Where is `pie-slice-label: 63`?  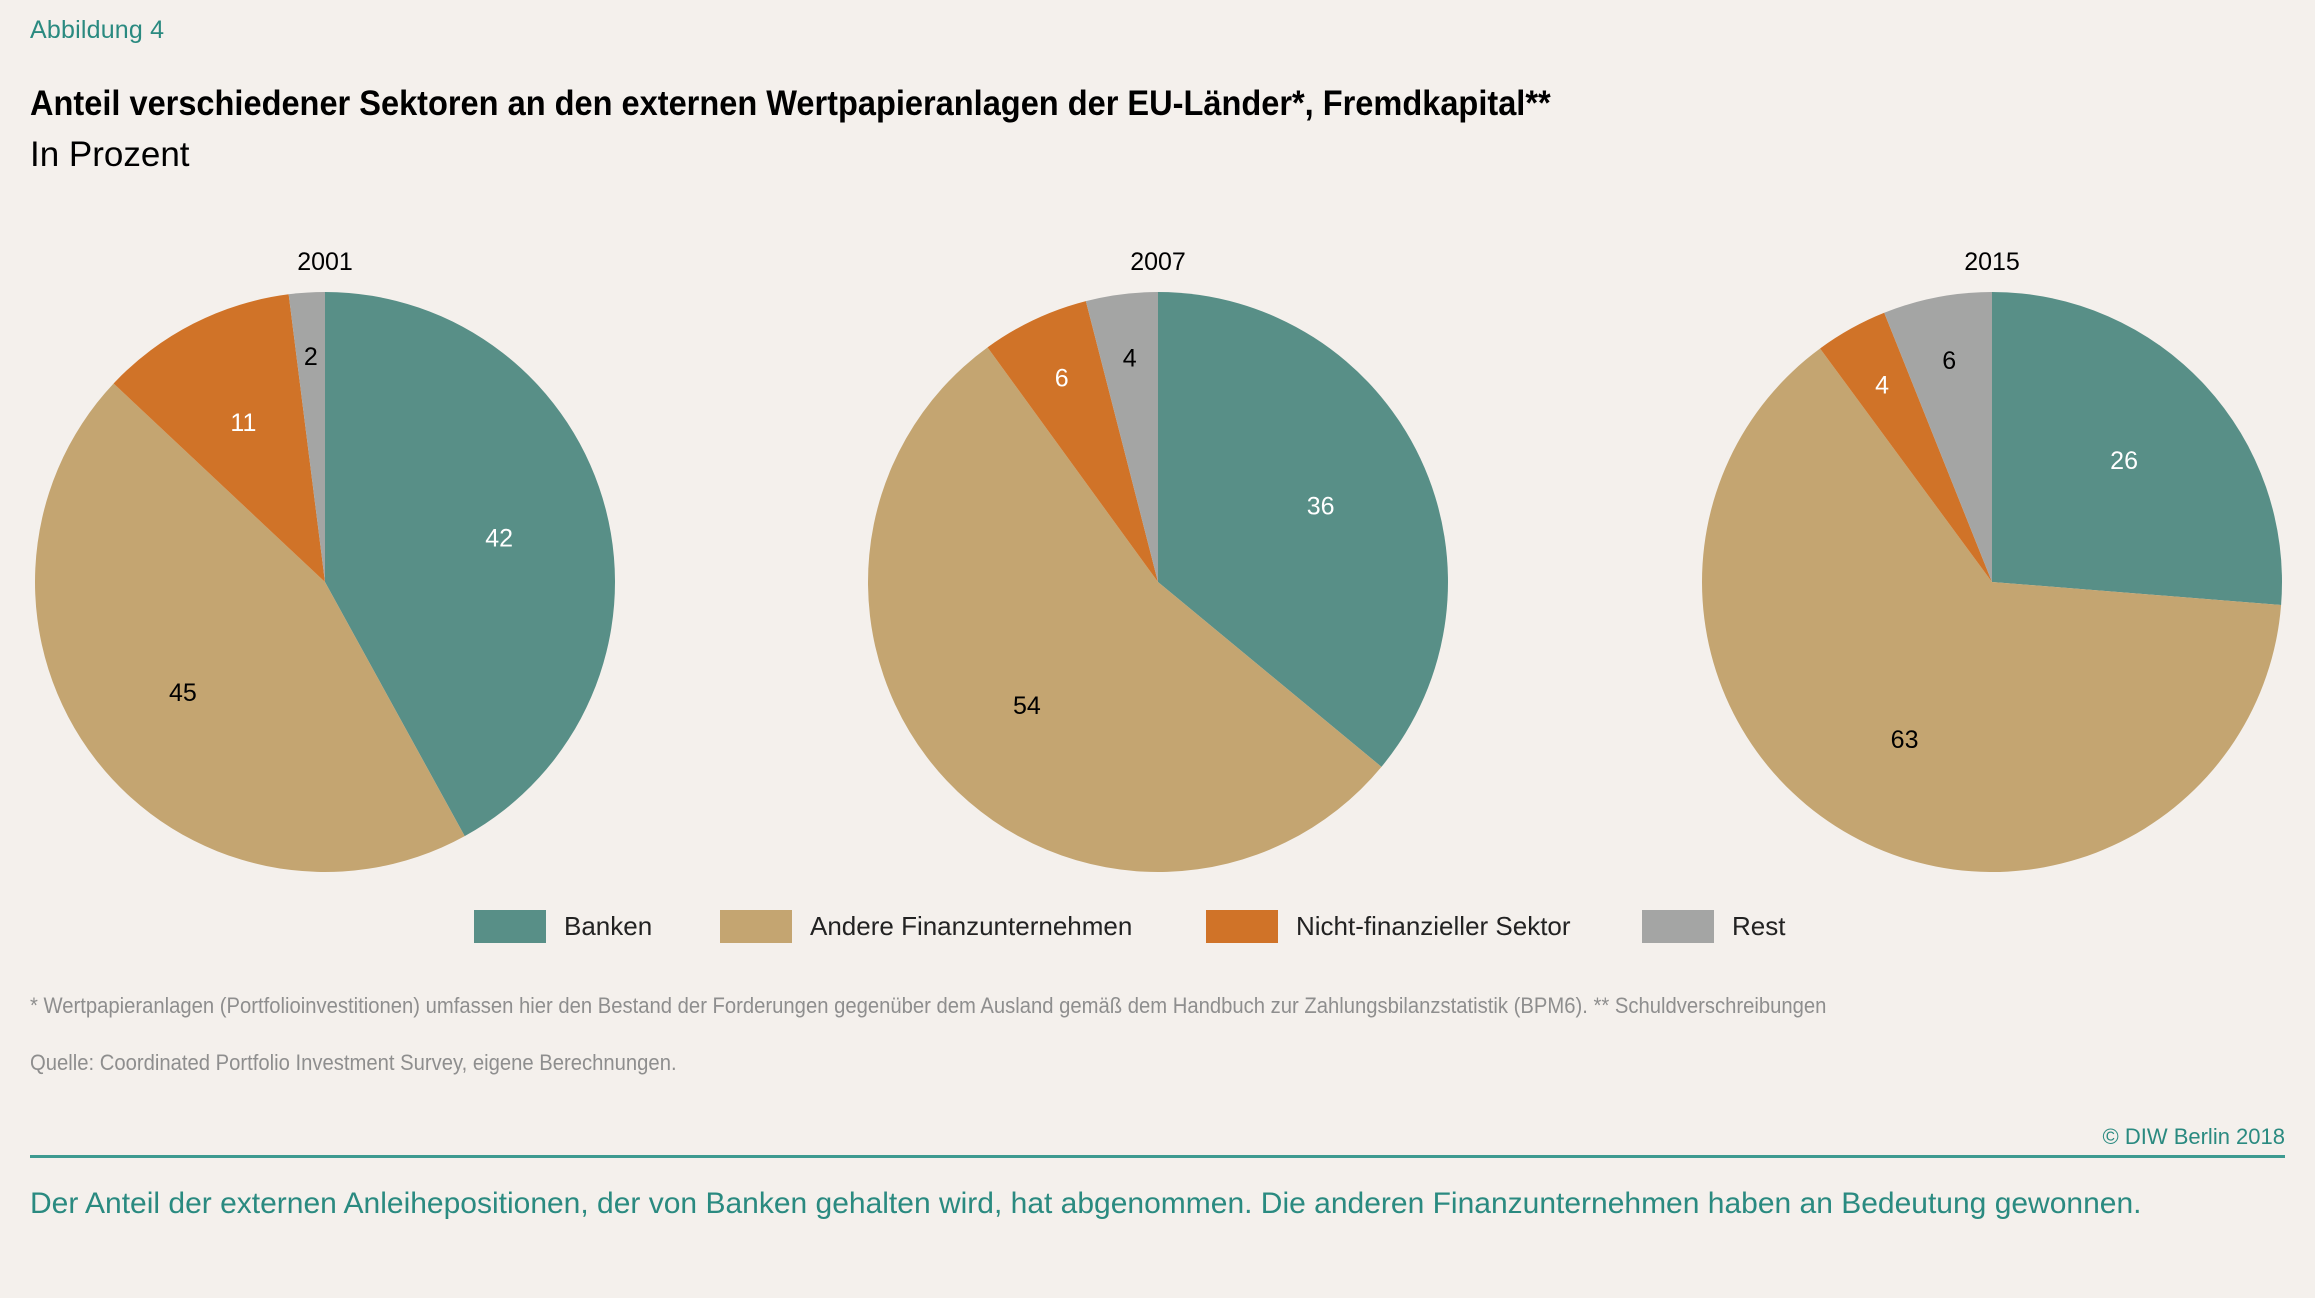 pie-slice-label: 63 is located at coordinates (1905, 740).